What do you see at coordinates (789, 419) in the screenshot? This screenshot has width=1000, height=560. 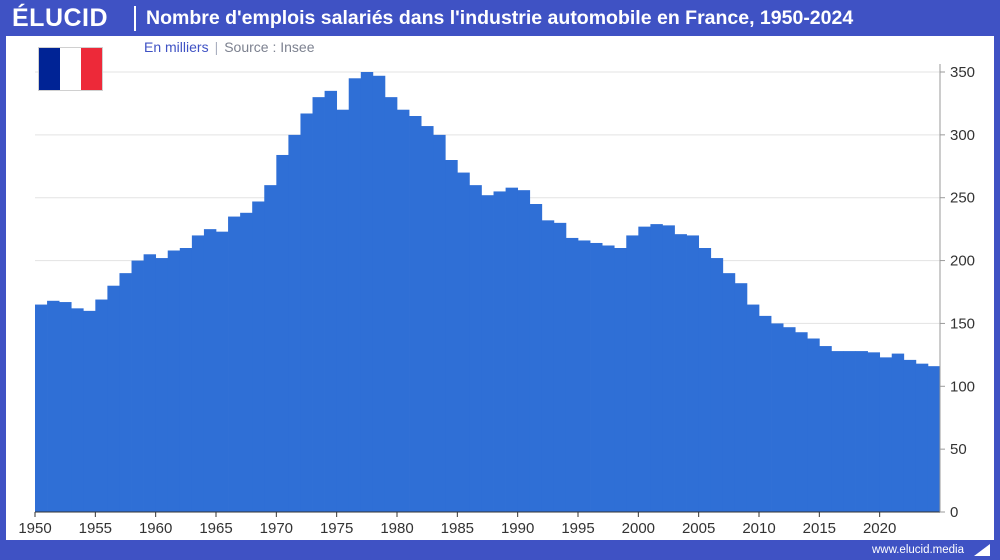 I see `bar-2012` at bounding box center [789, 419].